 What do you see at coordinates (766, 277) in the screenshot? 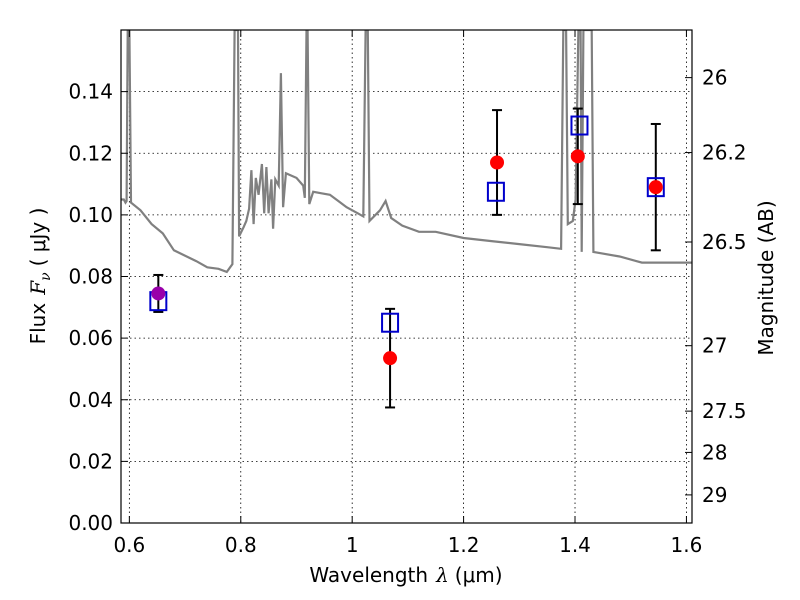
I see `magnitude-axis-label: Magnitude (AB)` at bounding box center [766, 277].